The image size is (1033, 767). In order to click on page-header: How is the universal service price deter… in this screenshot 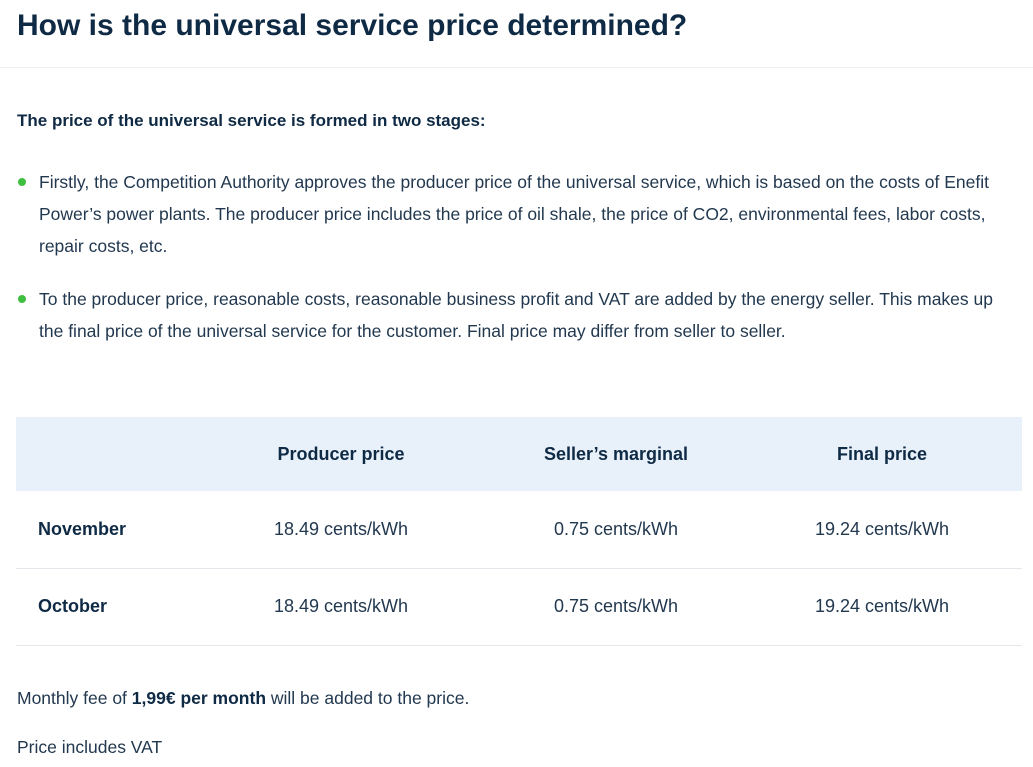, I will do `click(516, 34)`.